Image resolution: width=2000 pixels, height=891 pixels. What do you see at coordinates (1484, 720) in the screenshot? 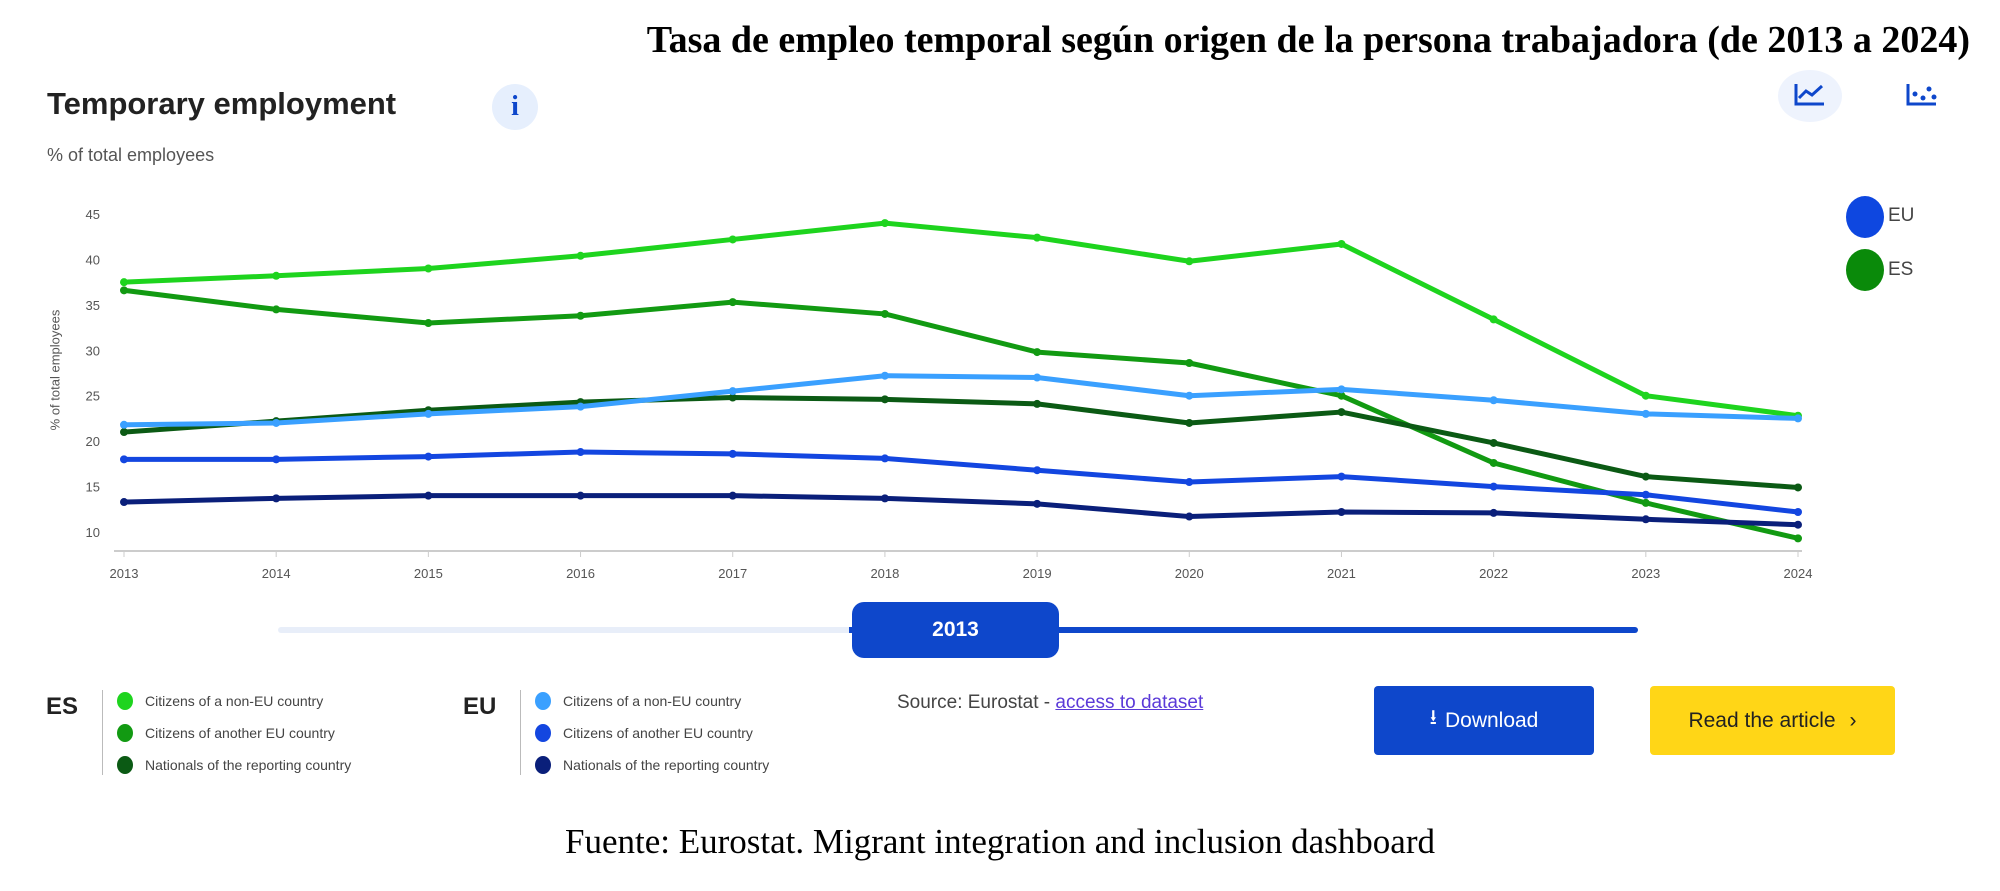
I see `download-button: ⭳ Download` at bounding box center [1484, 720].